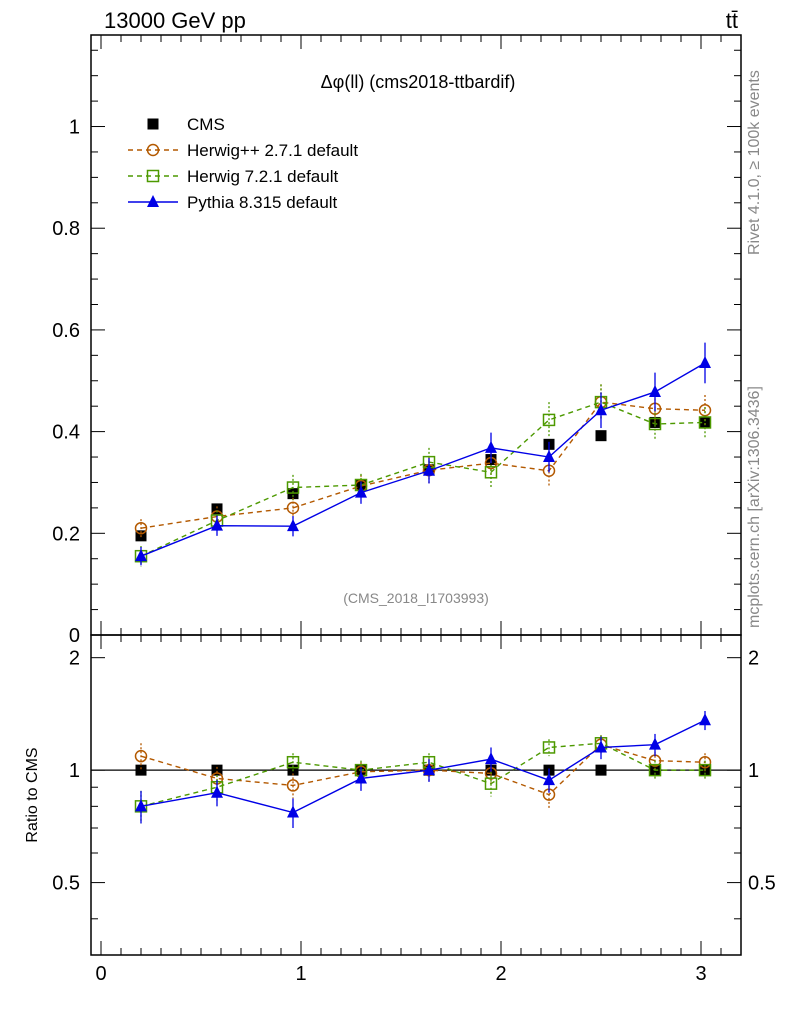  Describe the element at coordinates (206, 124) in the screenshot. I see `legend-label: CMS` at that location.